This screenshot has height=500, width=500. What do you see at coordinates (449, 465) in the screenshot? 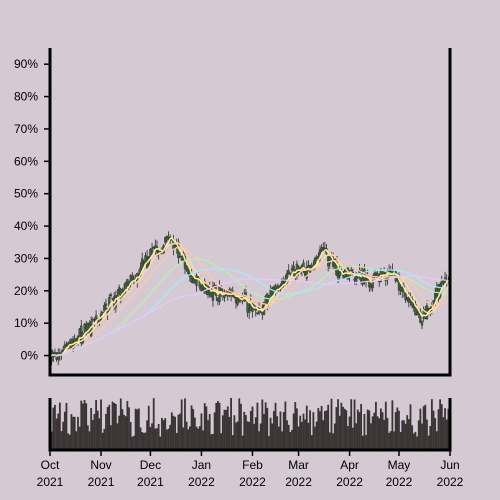
I see `x-tick-month: Jun` at bounding box center [449, 465].